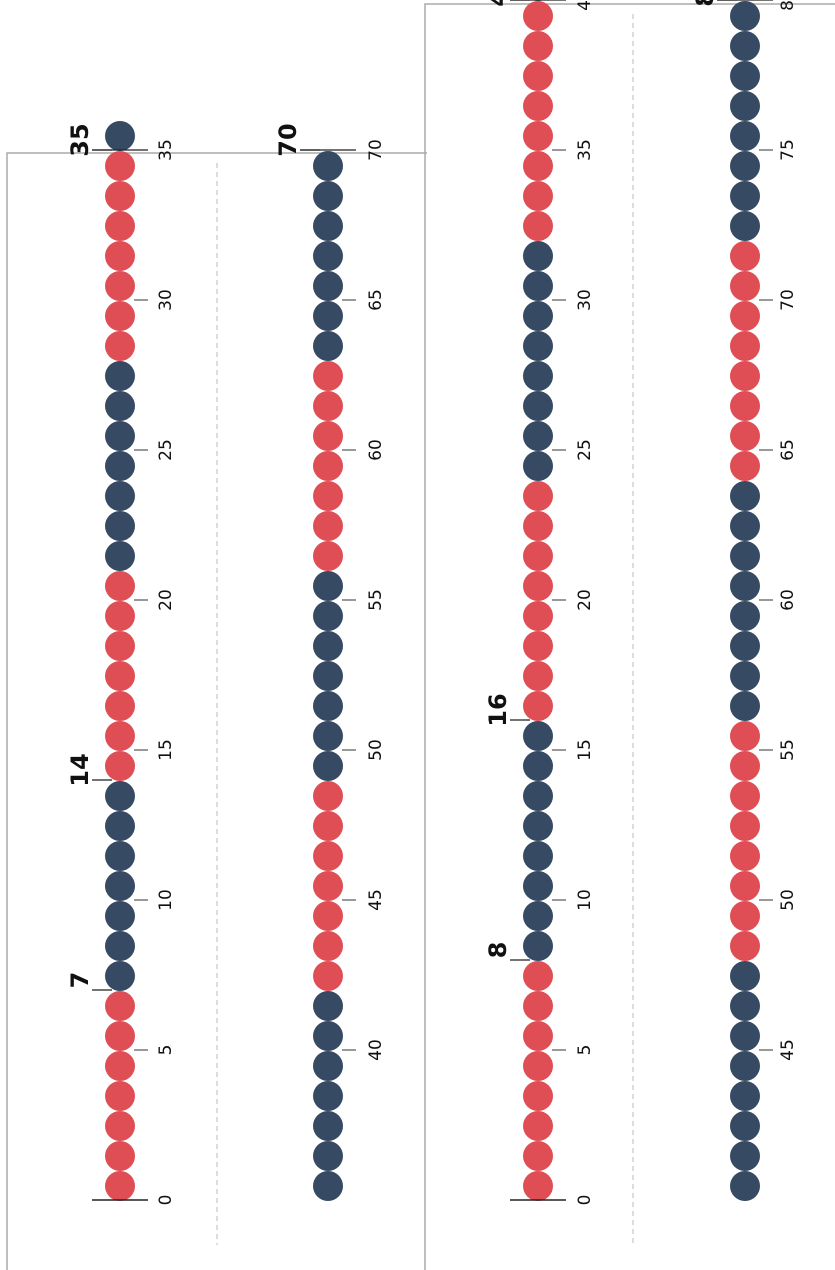 This screenshot has height=1270, width=835. Describe the element at coordinates (585, 150) in the screenshot. I see `tick-label: 35` at that location.